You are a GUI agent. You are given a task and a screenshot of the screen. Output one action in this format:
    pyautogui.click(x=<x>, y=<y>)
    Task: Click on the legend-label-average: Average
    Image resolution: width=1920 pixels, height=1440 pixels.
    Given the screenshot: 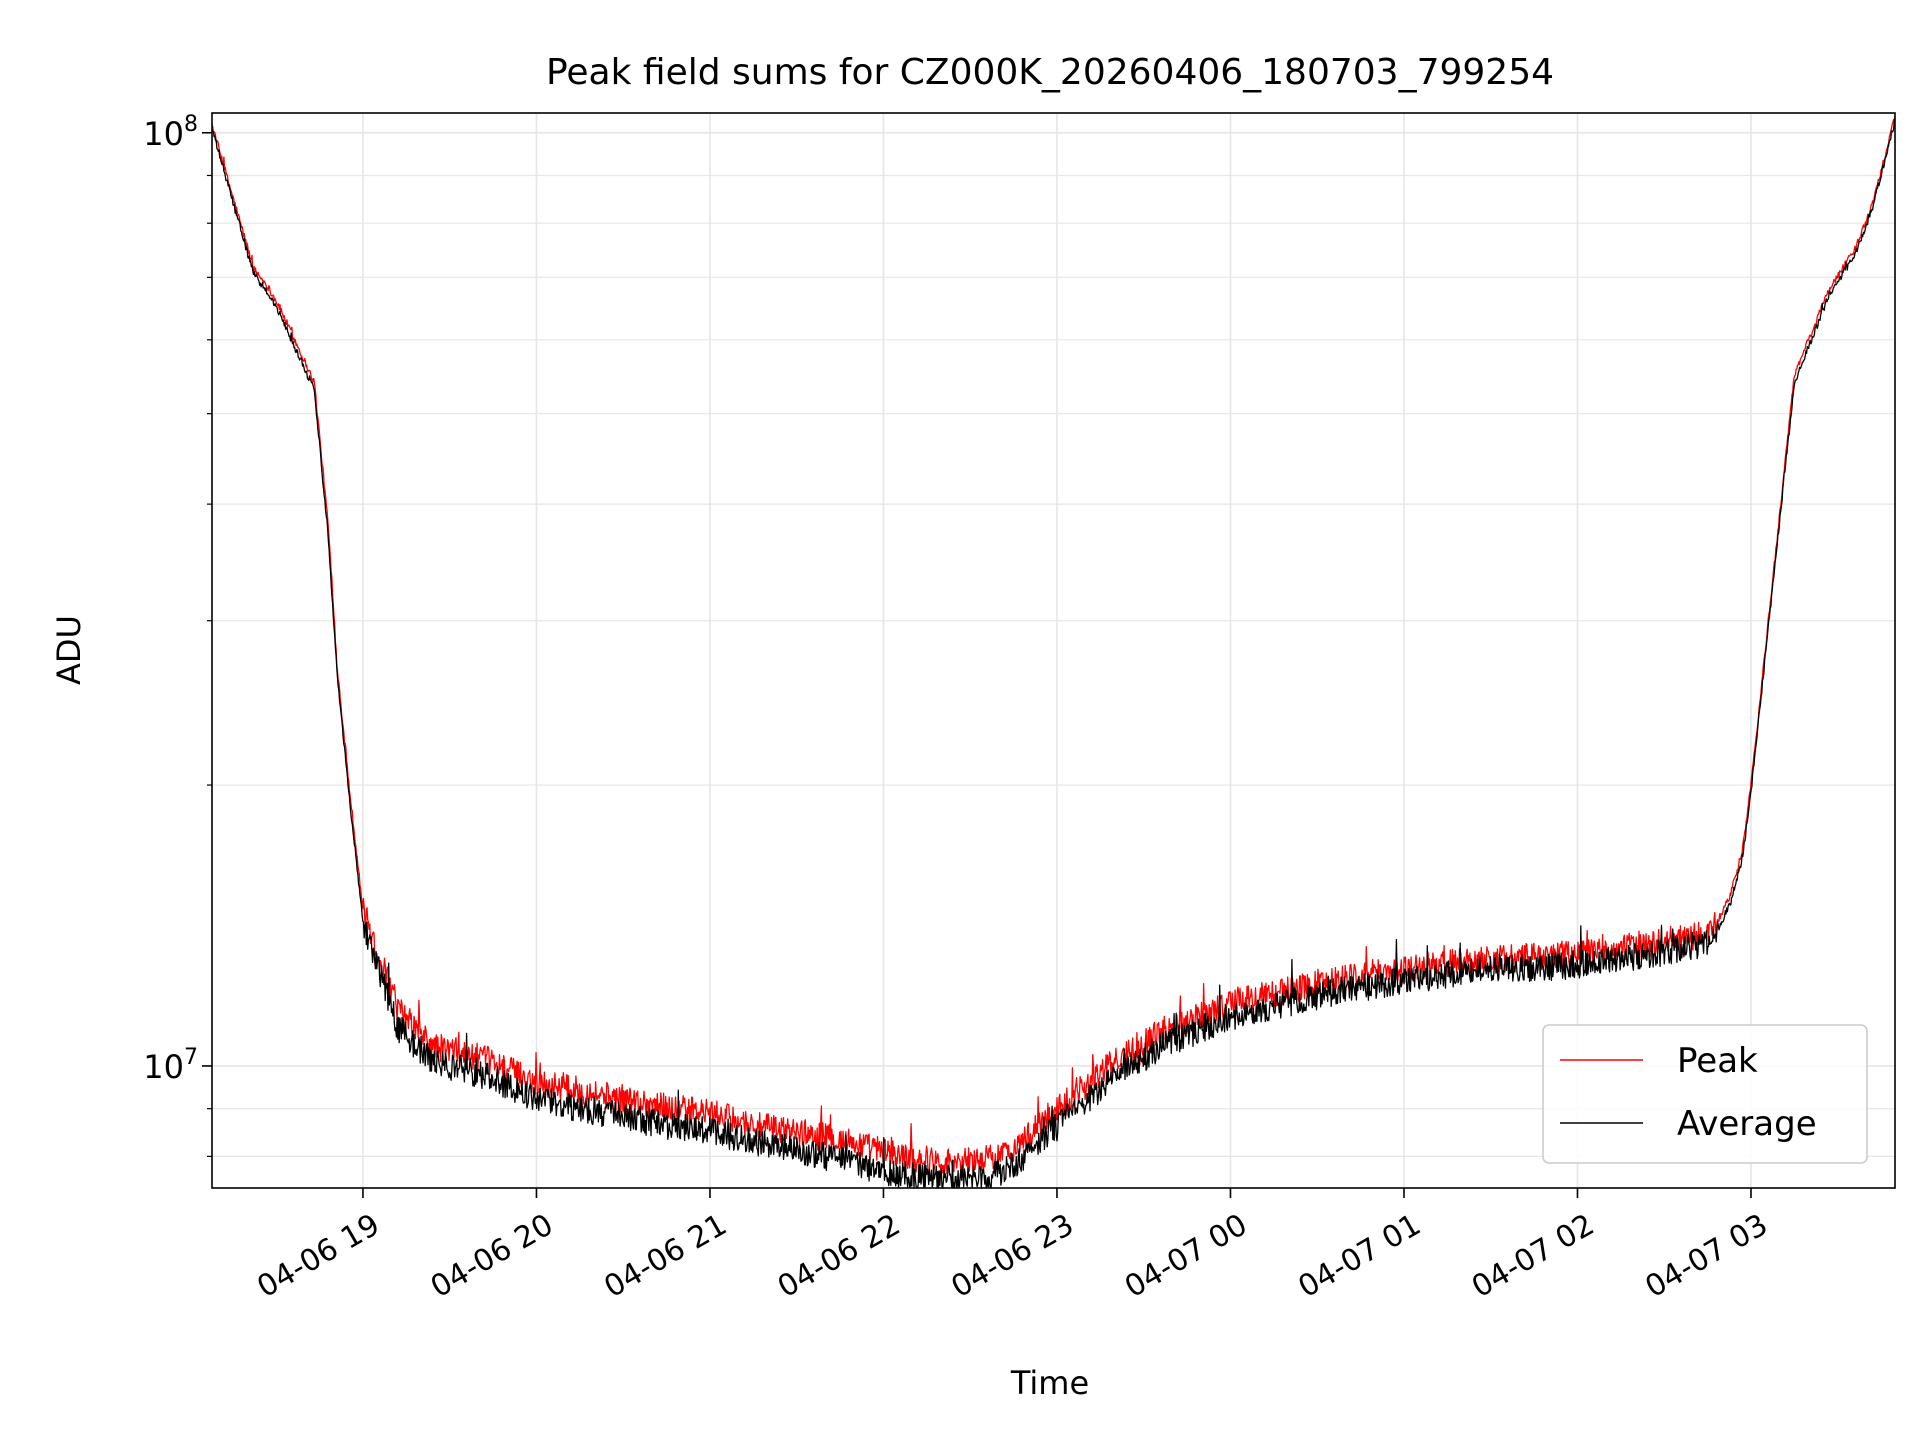 What is the action you would take?
    pyautogui.click(x=1747, y=1124)
    